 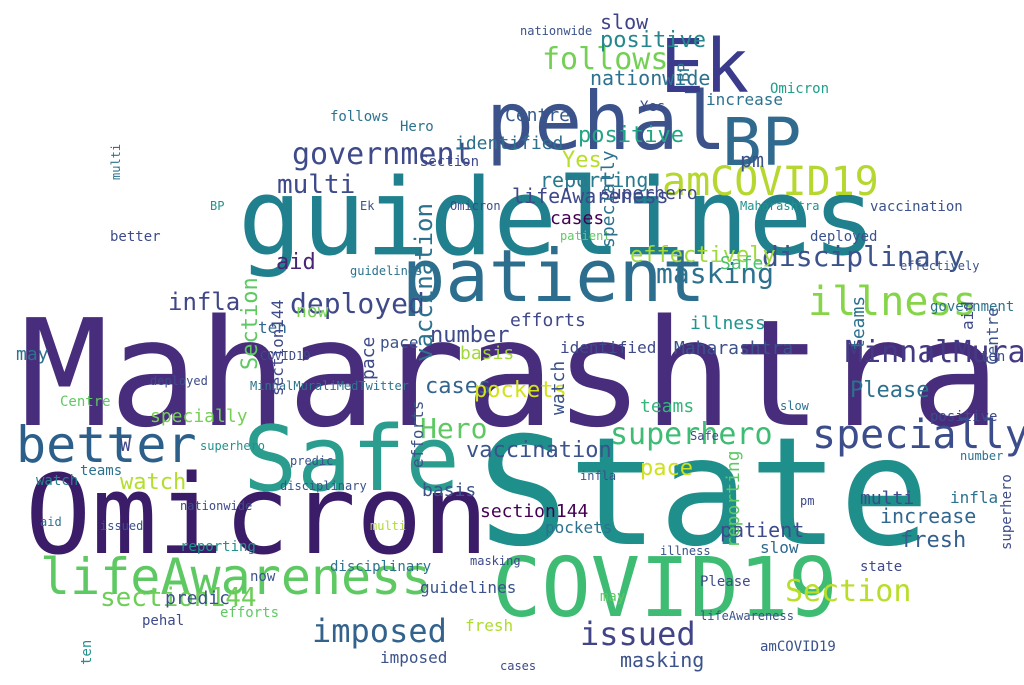 What do you see at coordinates (250, 613) in the screenshot?
I see `word: efforts` at bounding box center [250, 613].